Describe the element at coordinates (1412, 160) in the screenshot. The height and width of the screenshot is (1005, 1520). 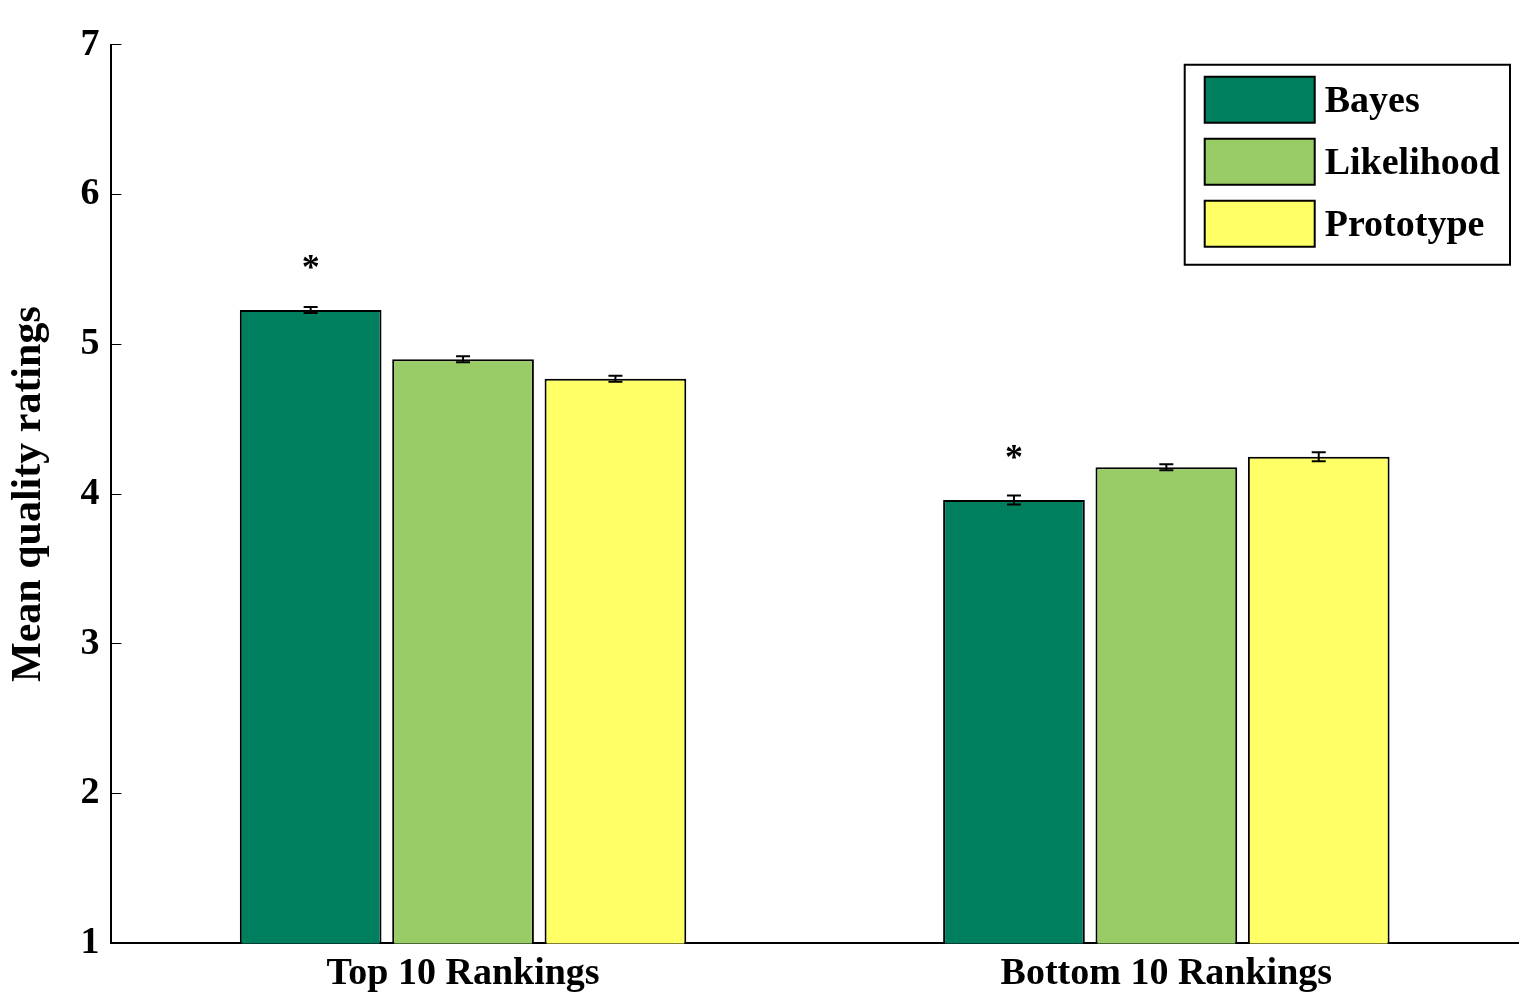
I see `legend-label: Likelihood` at that location.